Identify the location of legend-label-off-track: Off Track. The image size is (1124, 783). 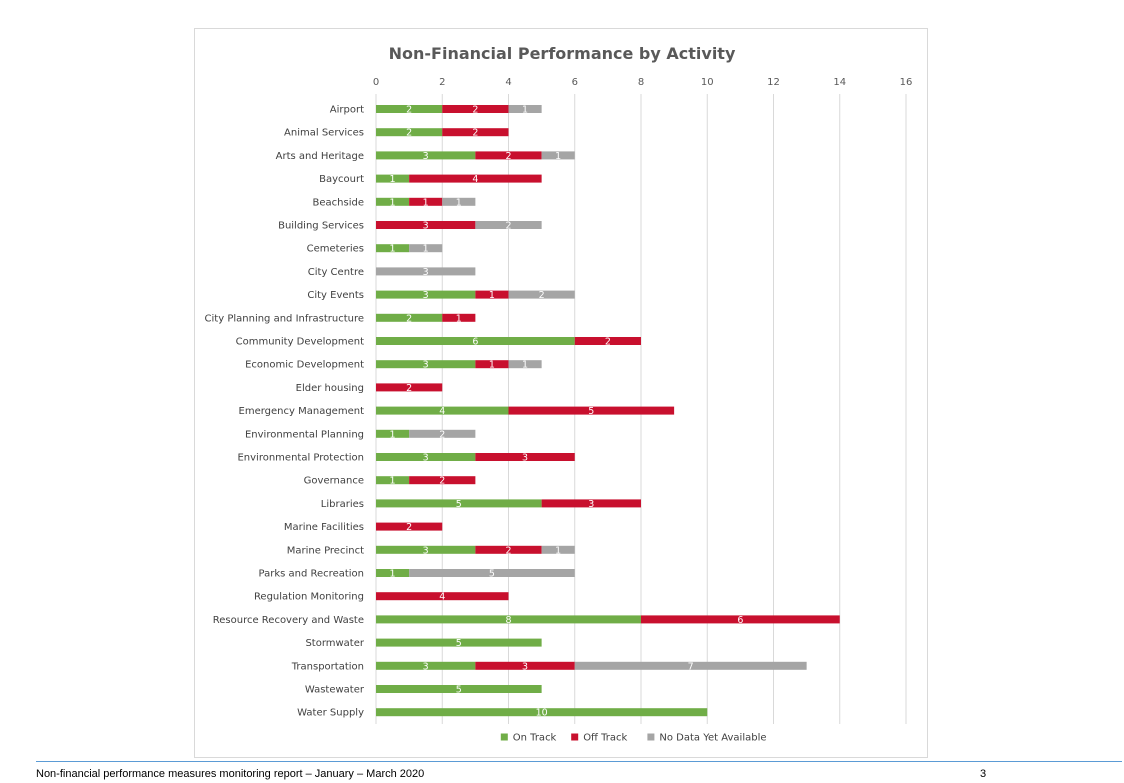
(605, 738).